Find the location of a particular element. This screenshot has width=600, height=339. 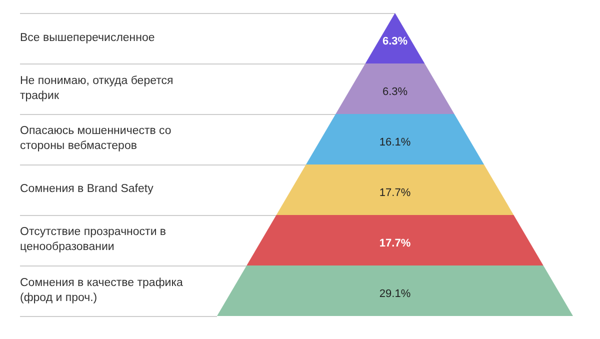

category-label: Сомнения в Brand Safety is located at coordinates (87, 190).